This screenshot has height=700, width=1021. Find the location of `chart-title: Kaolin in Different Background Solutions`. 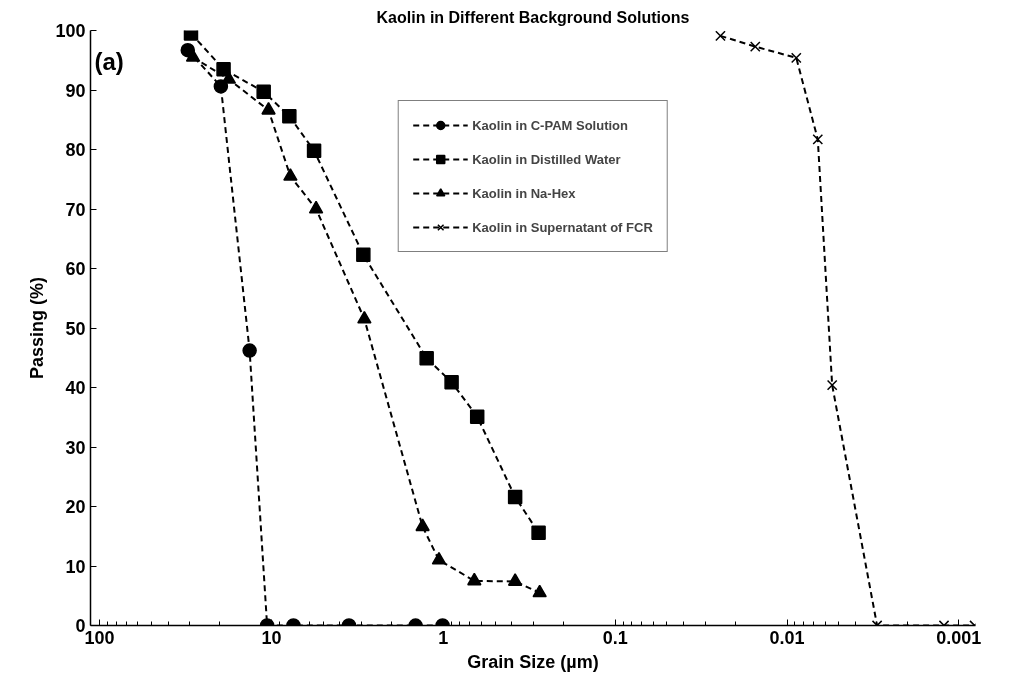

chart-title: Kaolin in Different Background Solutions is located at coordinates (533, 17).